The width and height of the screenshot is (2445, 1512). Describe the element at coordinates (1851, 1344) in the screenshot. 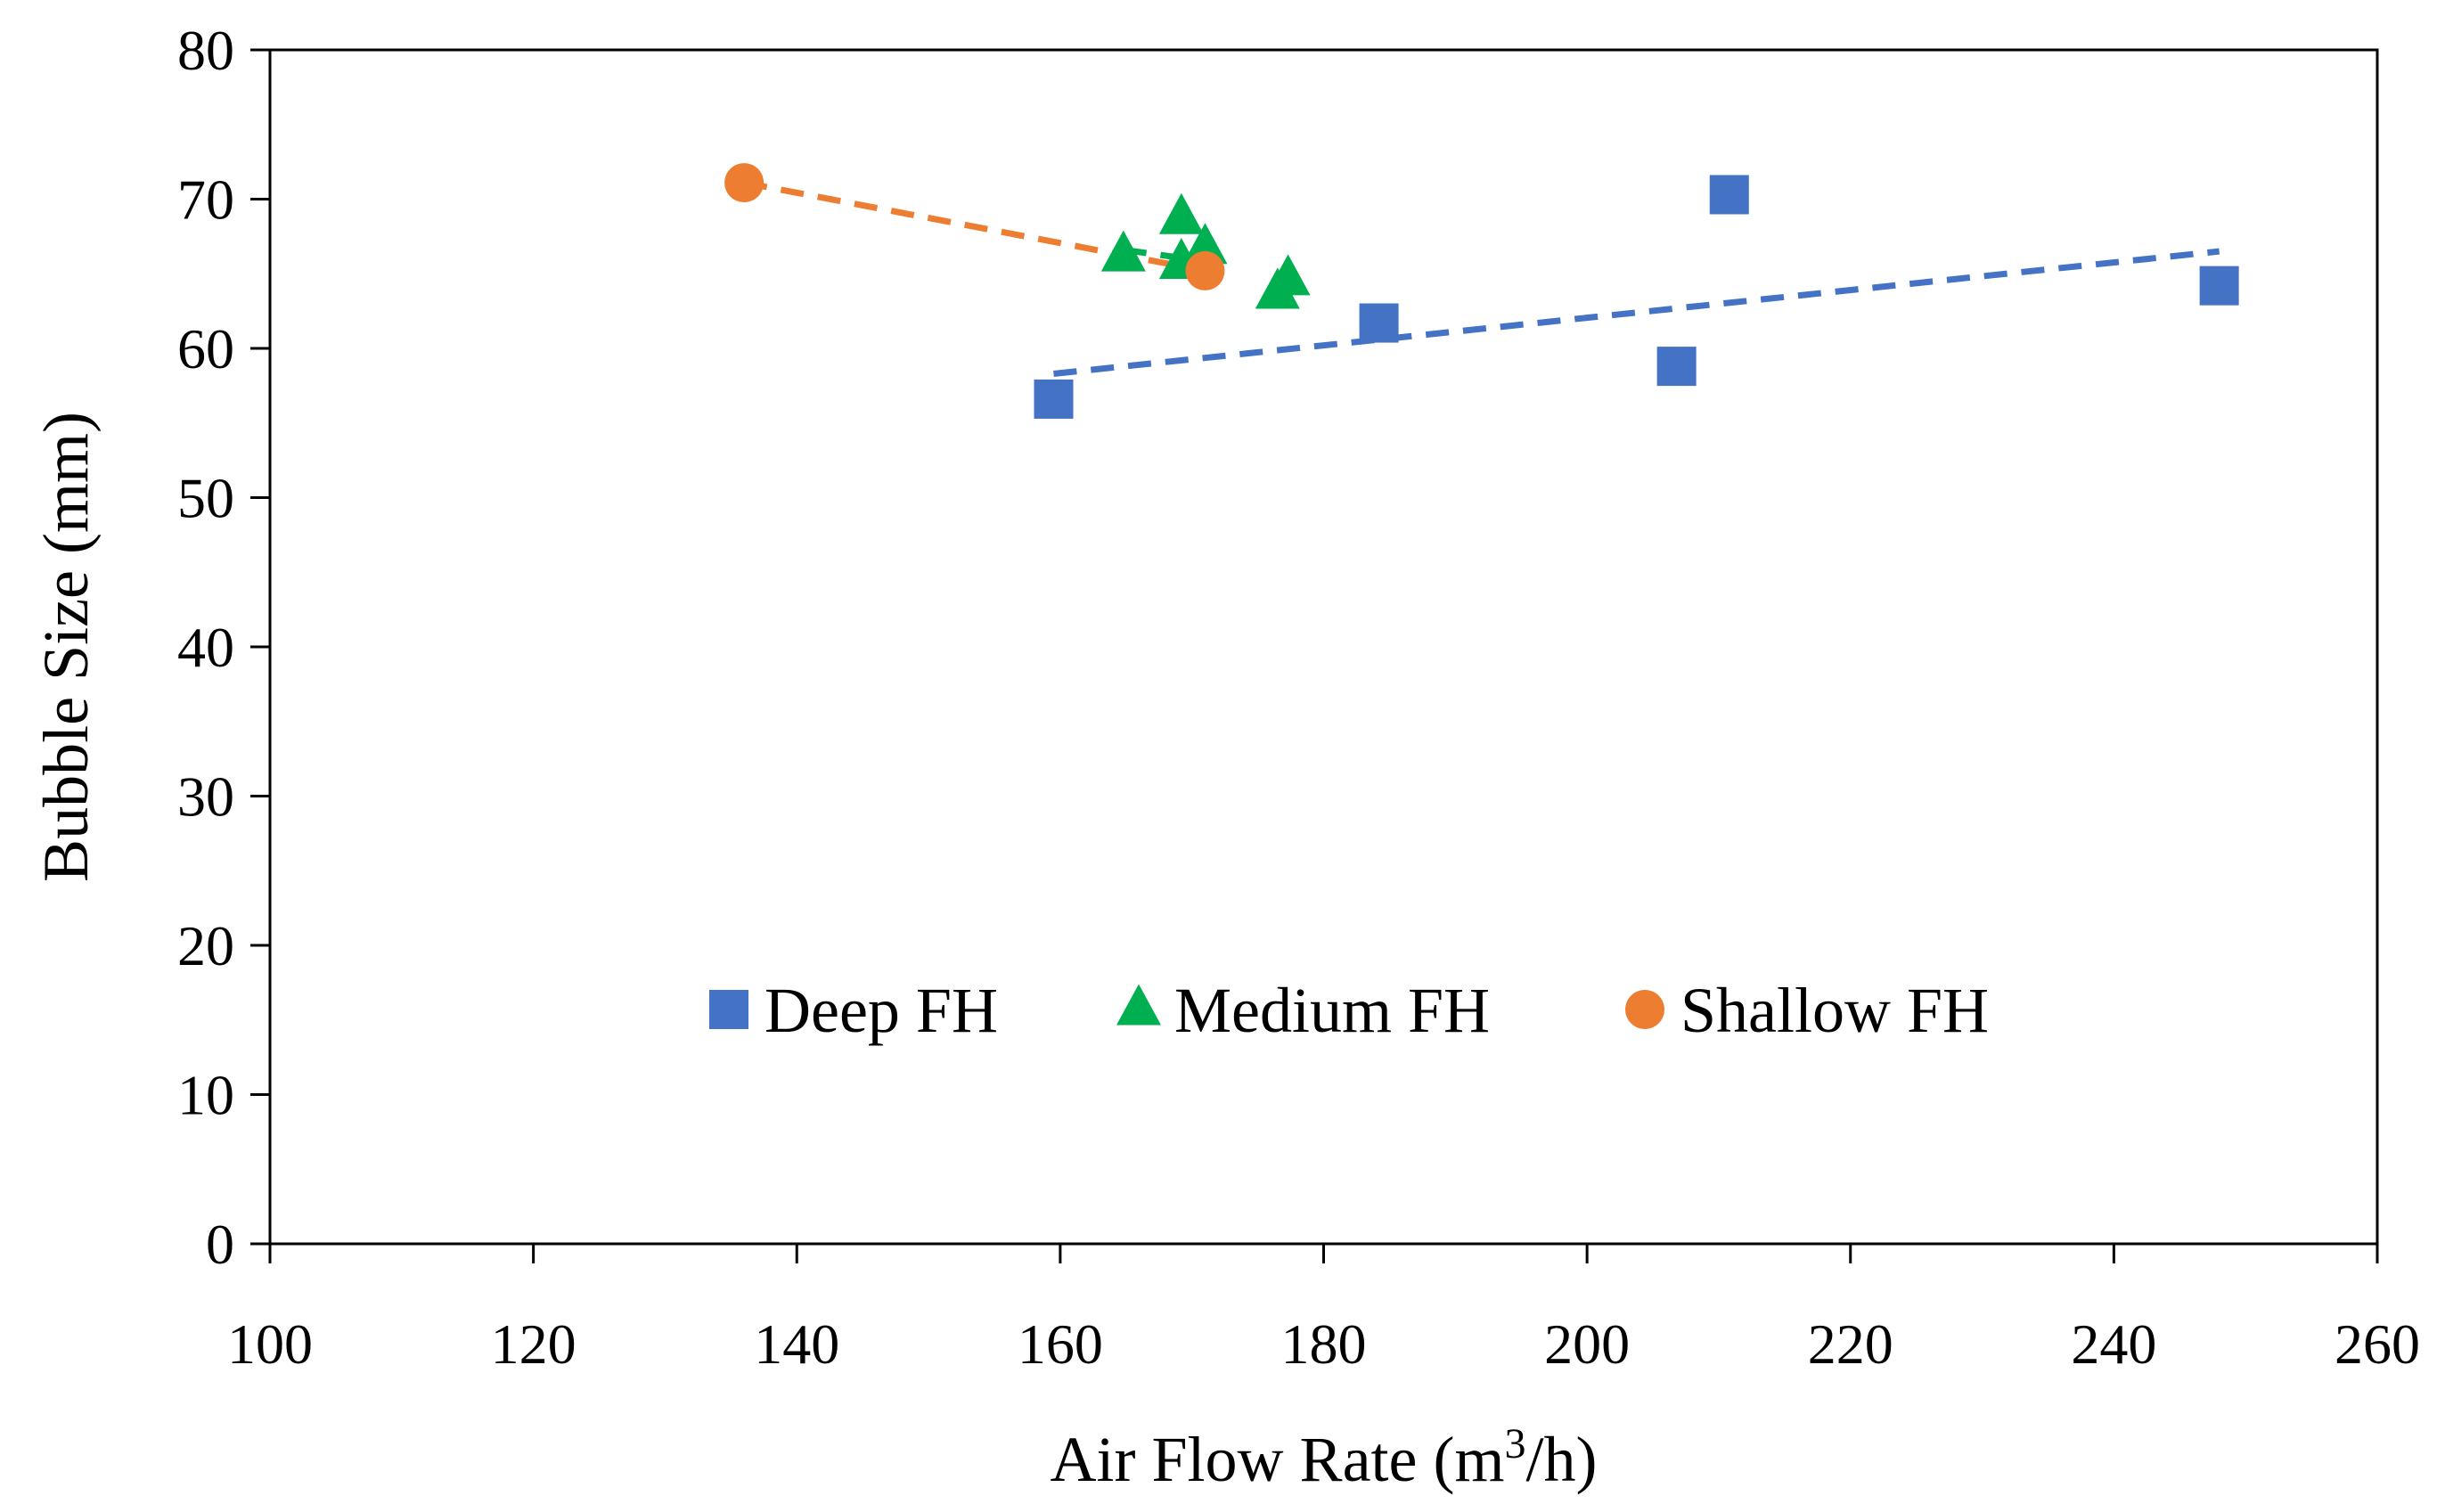

I see `x-tick-label: 220` at that location.